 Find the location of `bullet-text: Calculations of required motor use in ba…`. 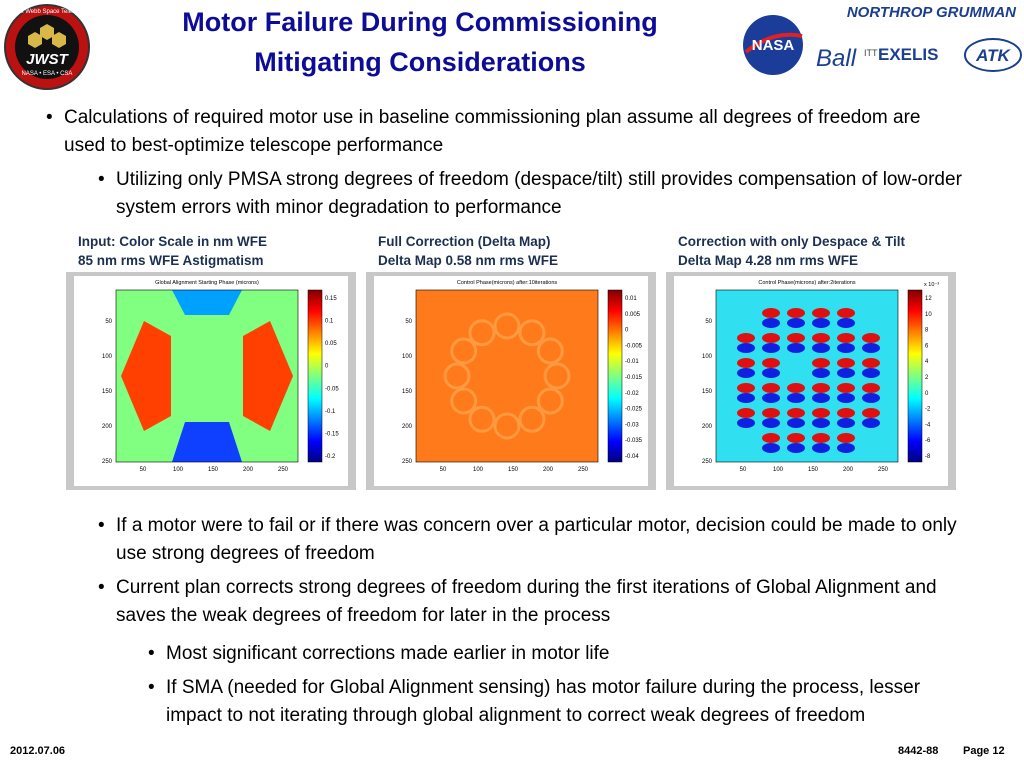

bullet-text: Calculations of required motor use in ba… is located at coordinates (492, 131).